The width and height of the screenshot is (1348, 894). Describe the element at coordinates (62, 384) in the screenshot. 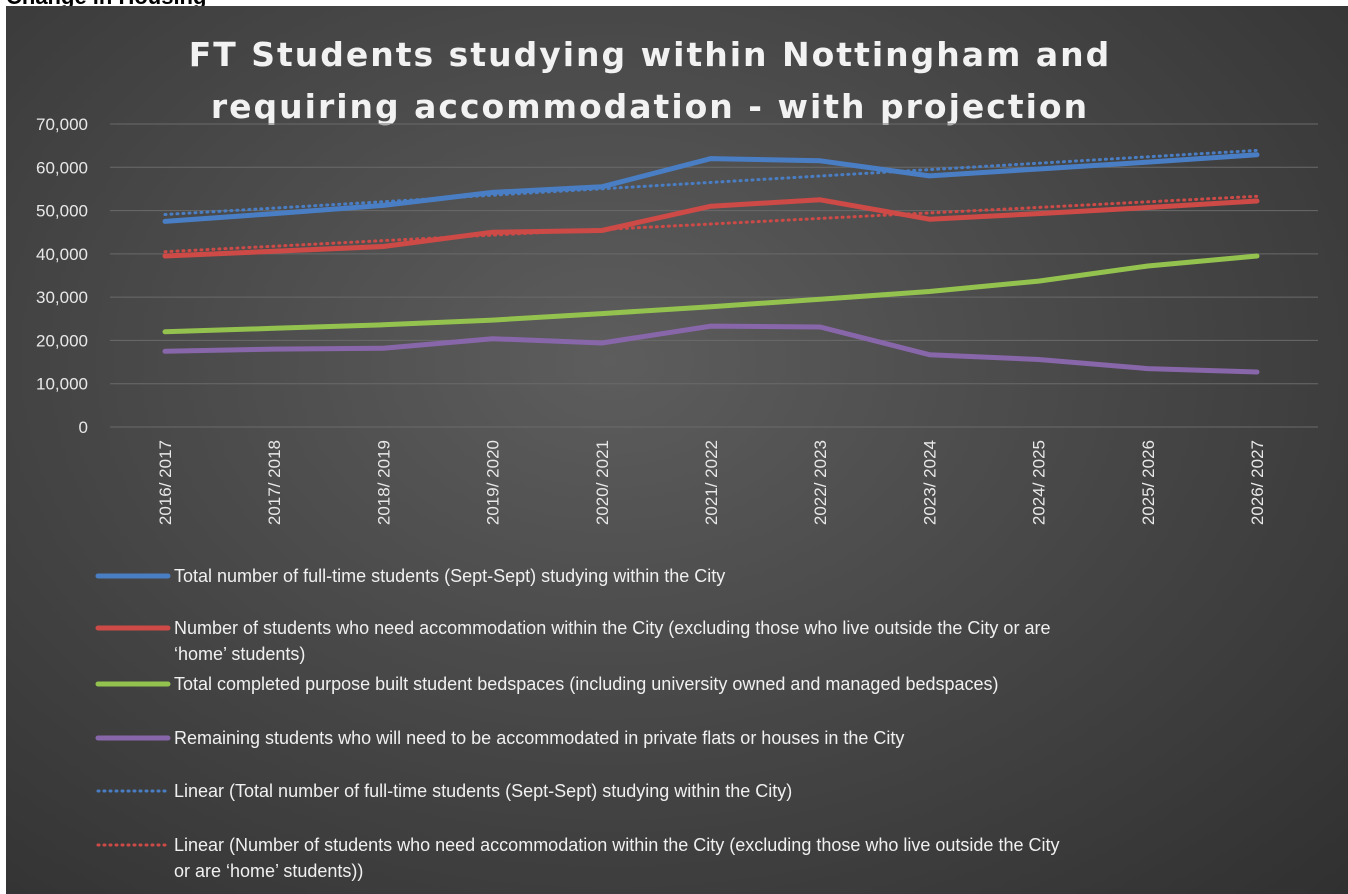

I see `y-tick-label: 10,000` at that location.